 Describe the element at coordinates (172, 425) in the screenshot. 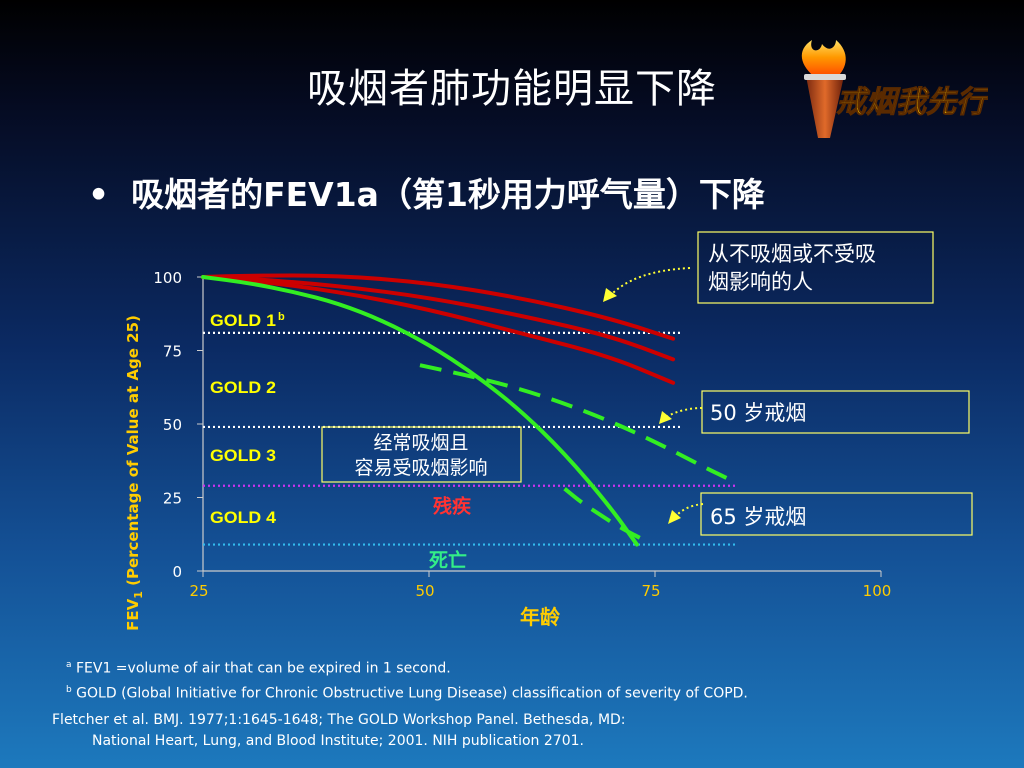

I see `y-tick-label: 50` at that location.